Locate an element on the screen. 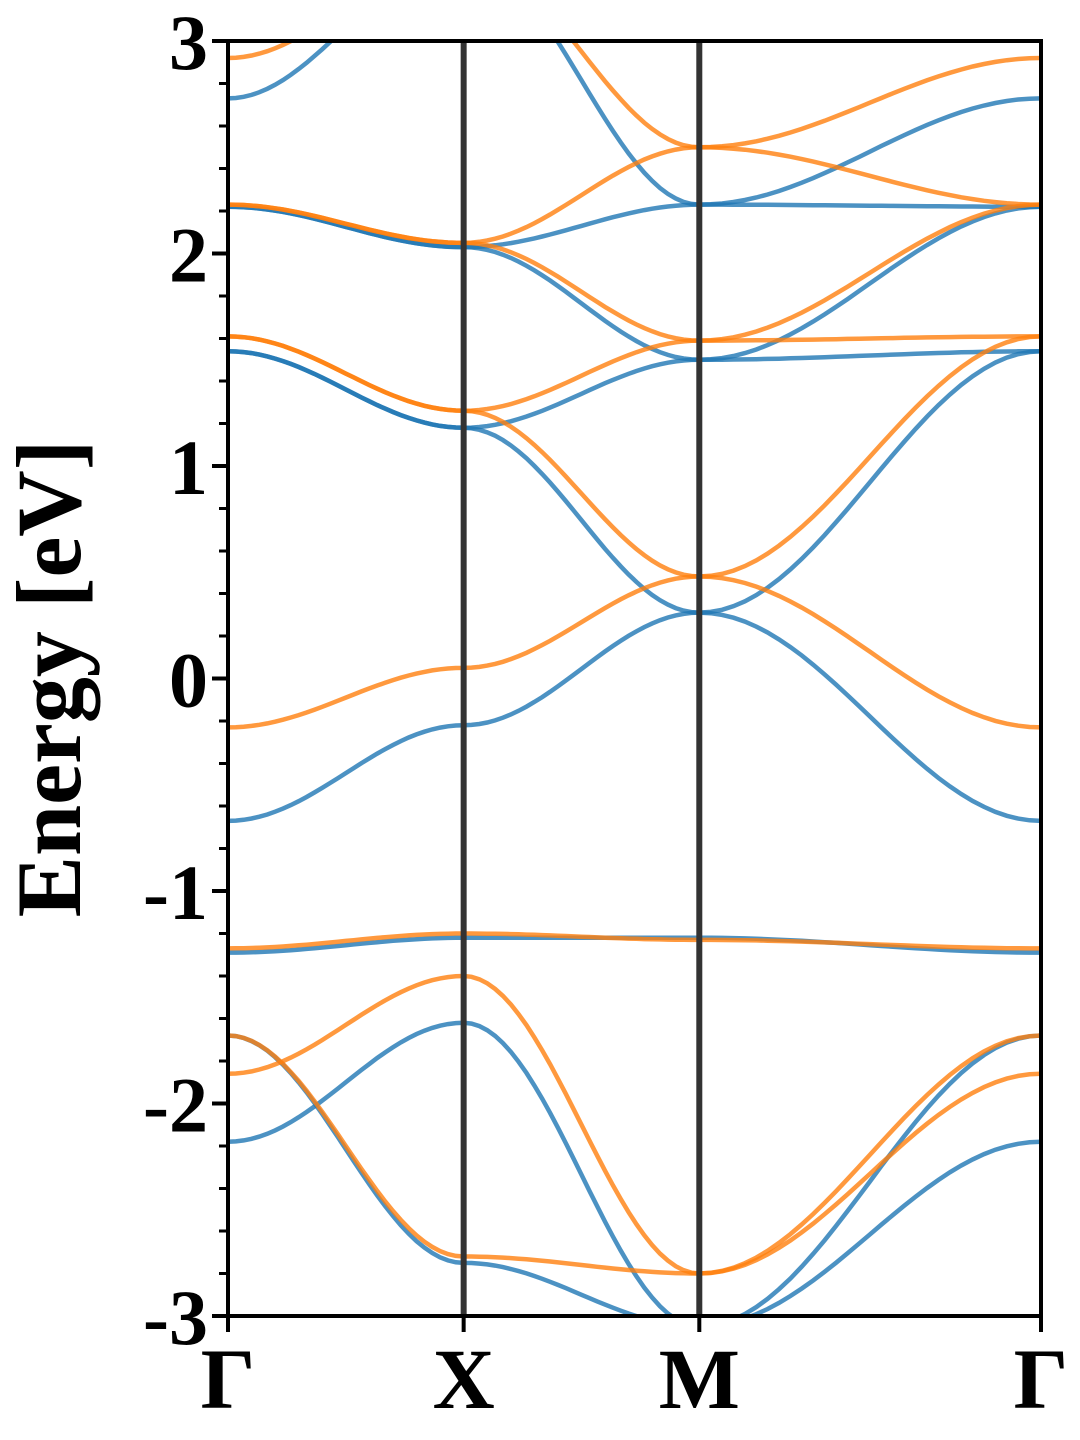 The image size is (1080, 1440). y-axis-ticks: 3 2 1 0 -1 -2 -3 is located at coordinates (185, 680).